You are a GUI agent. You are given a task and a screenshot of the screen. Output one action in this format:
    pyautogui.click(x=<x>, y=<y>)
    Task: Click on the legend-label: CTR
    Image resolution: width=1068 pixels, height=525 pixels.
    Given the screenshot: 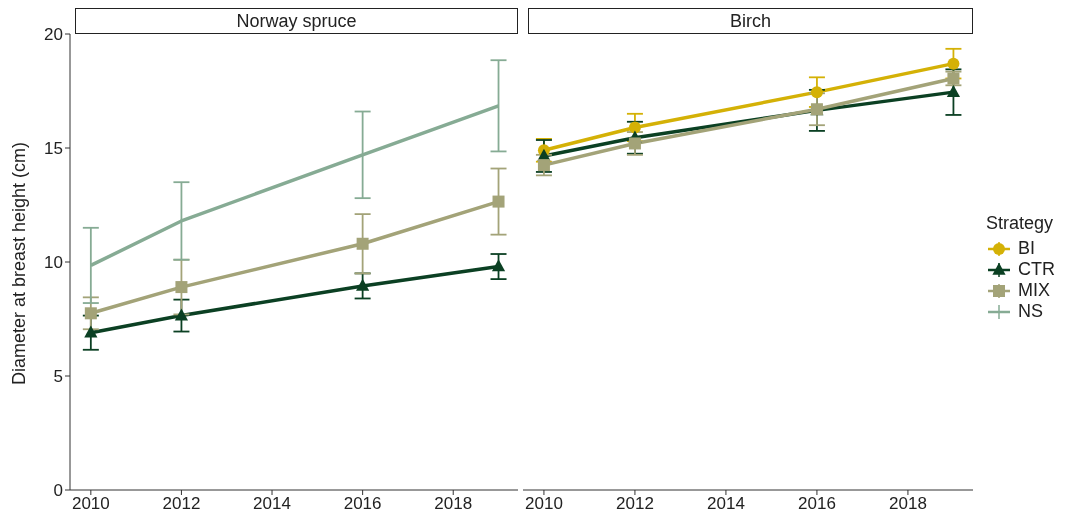 What is the action you would take?
    pyautogui.click(x=1036, y=269)
    